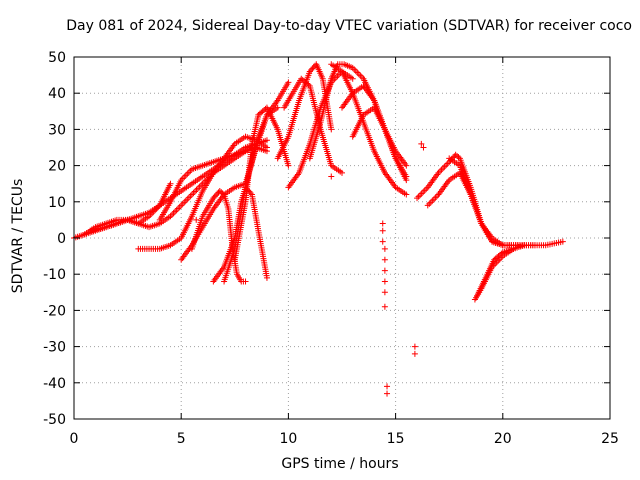  What do you see at coordinates (54, 311) in the screenshot?
I see `y-tick-label: -20` at bounding box center [54, 311].